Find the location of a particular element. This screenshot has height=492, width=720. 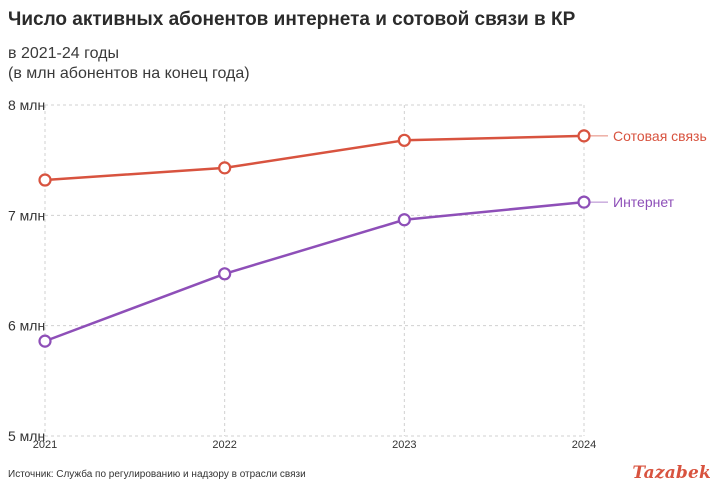

series-line is located at coordinates (314, 158).